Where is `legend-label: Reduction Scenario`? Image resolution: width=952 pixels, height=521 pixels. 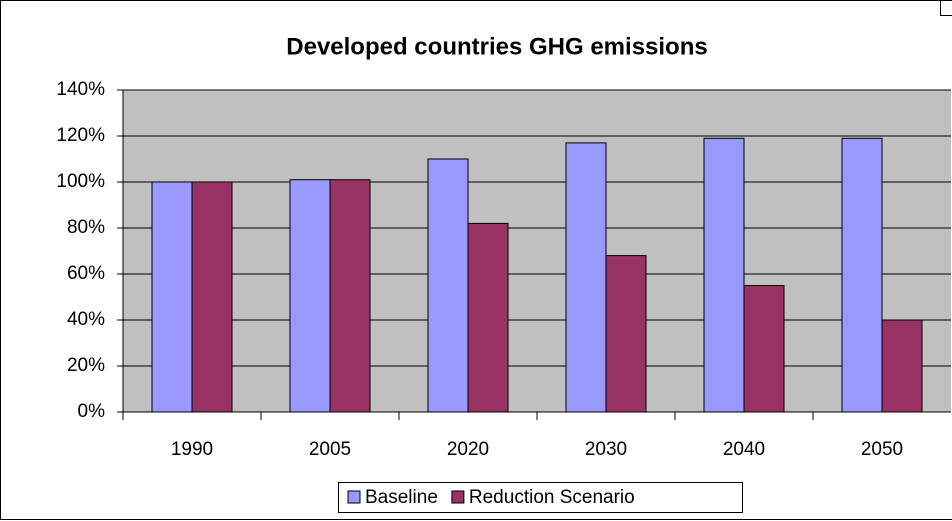
legend-label: Reduction Scenario is located at coordinates (552, 497).